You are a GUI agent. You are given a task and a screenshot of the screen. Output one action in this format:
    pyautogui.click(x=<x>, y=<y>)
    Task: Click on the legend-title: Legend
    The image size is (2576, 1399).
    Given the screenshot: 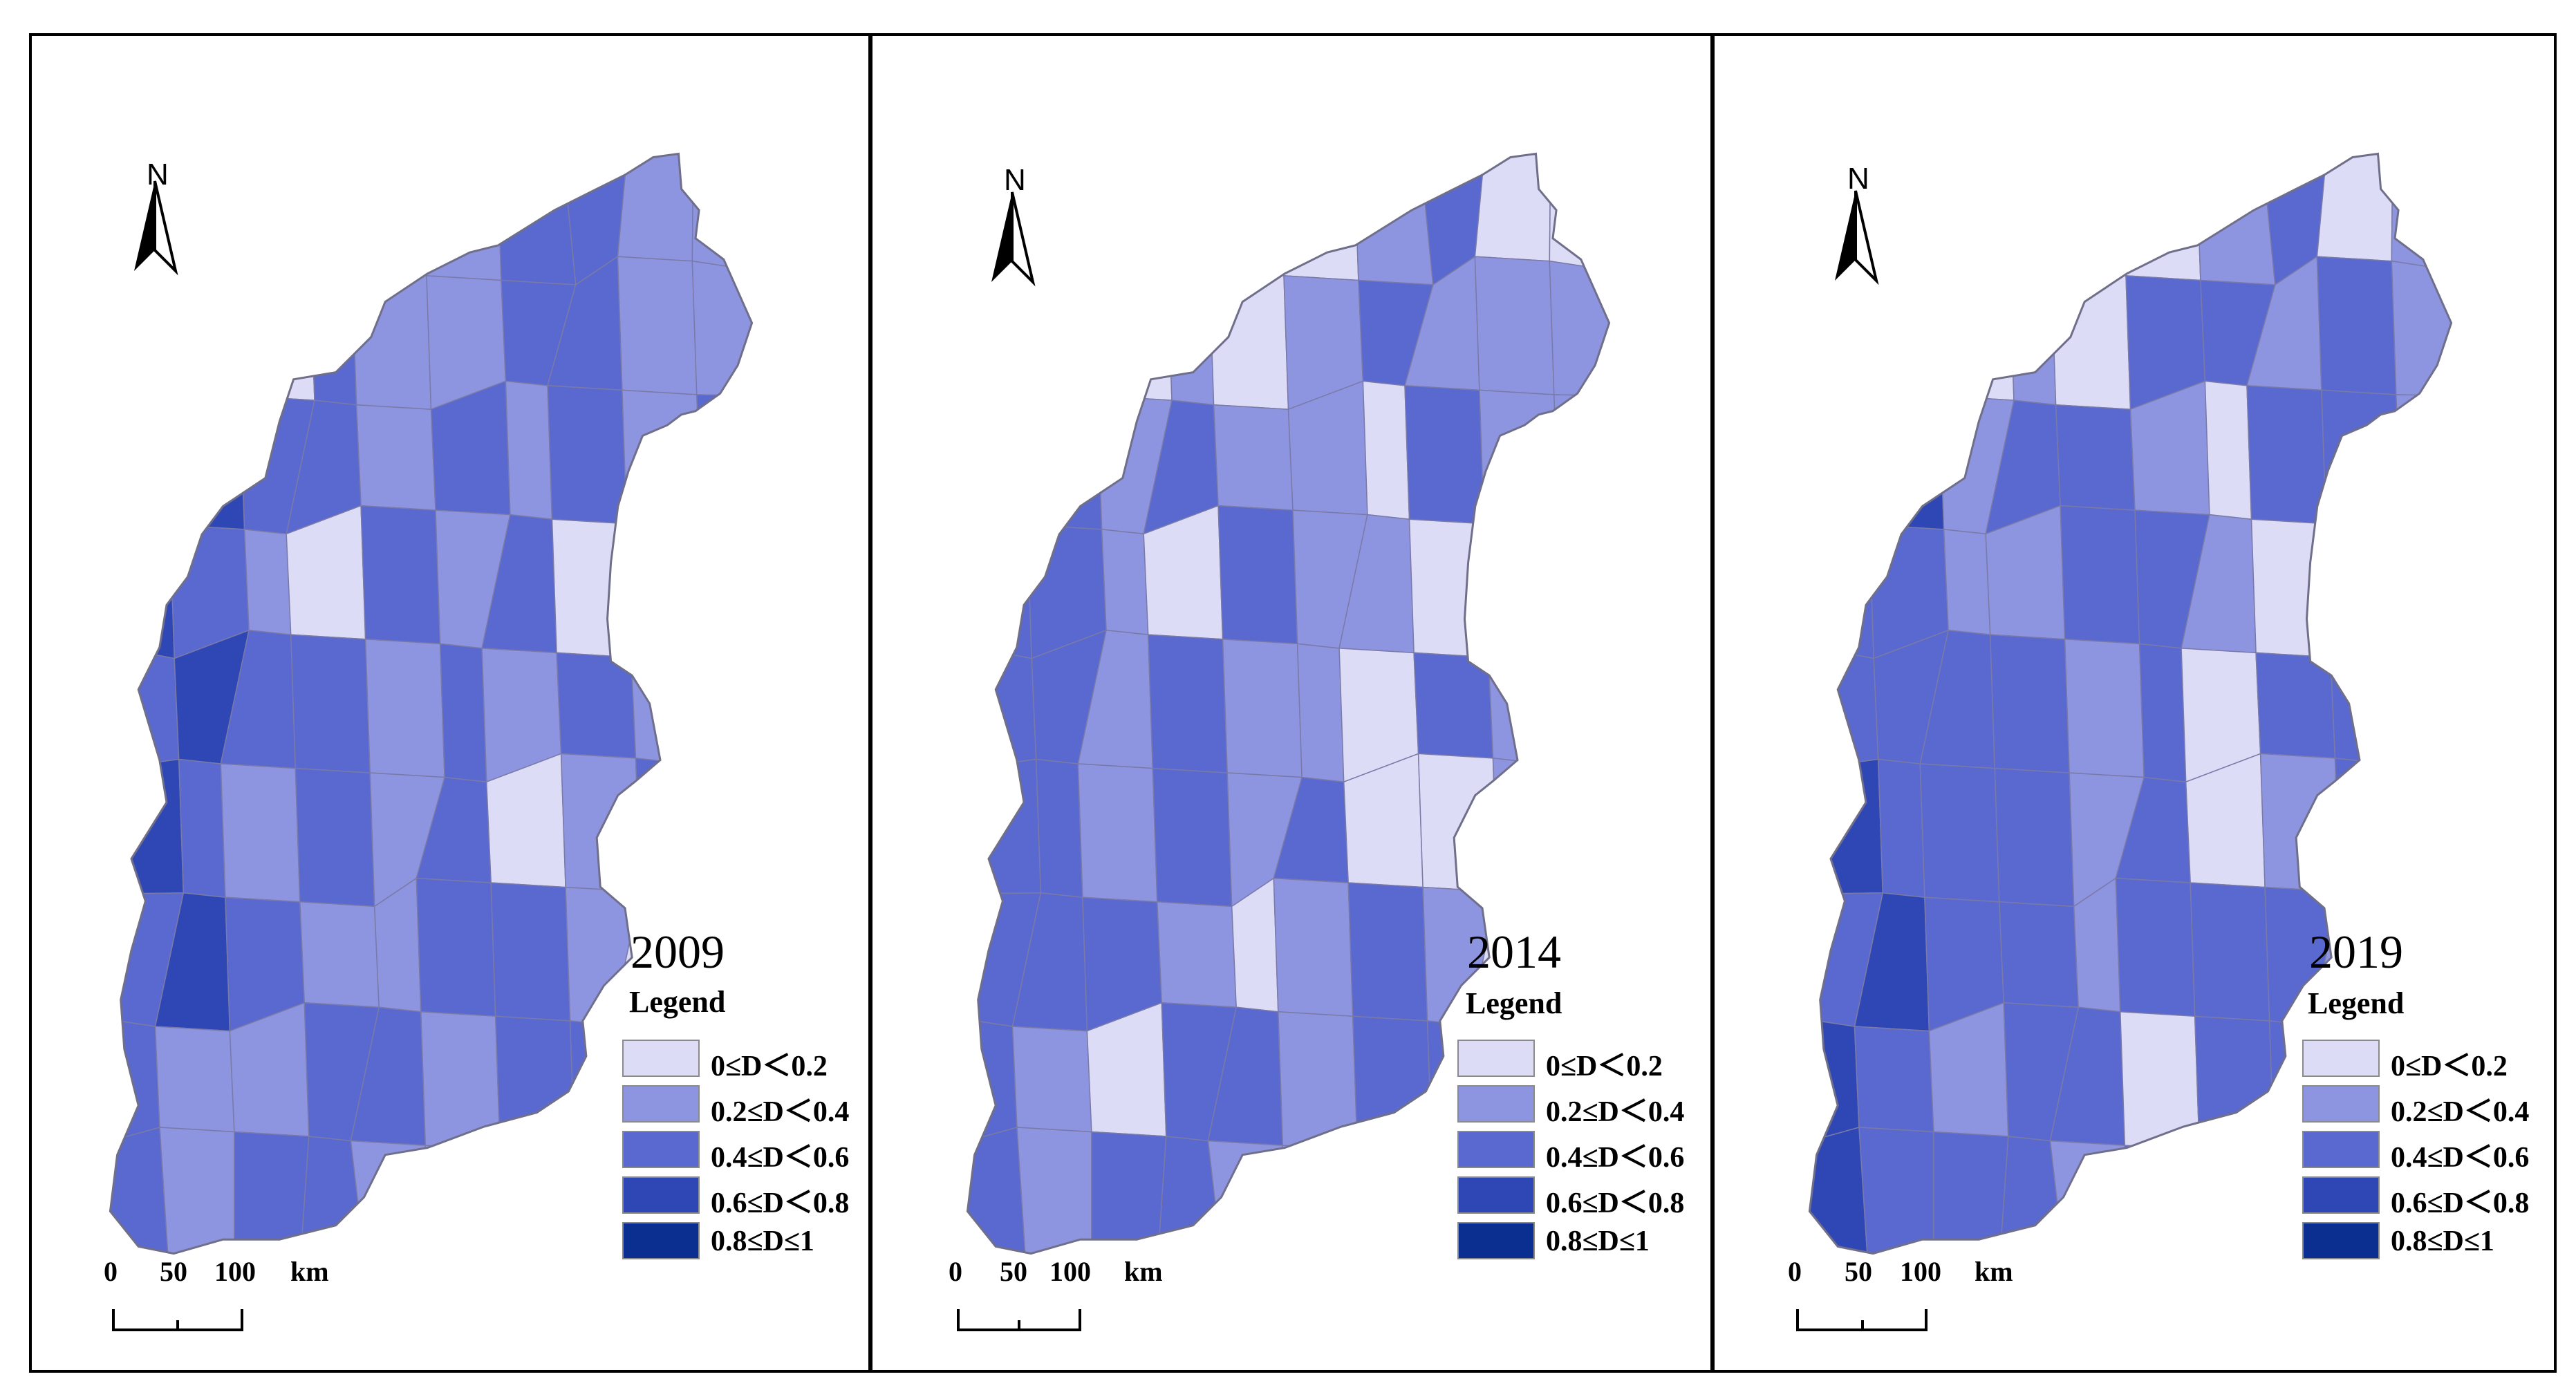 What is the action you would take?
    pyautogui.click(x=2356, y=1003)
    